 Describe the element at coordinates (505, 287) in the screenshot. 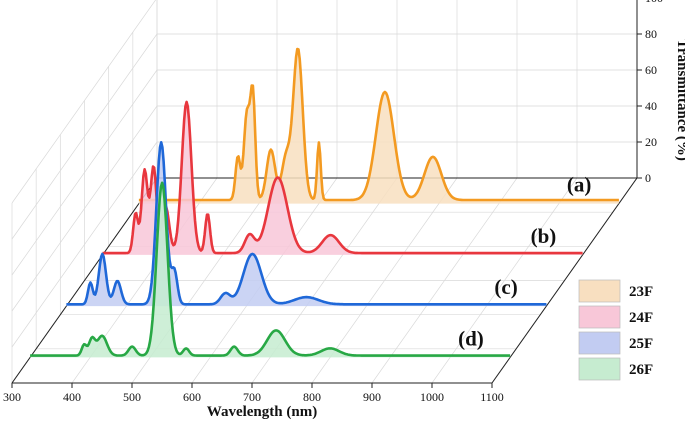

I see `series-label: (c)` at that location.